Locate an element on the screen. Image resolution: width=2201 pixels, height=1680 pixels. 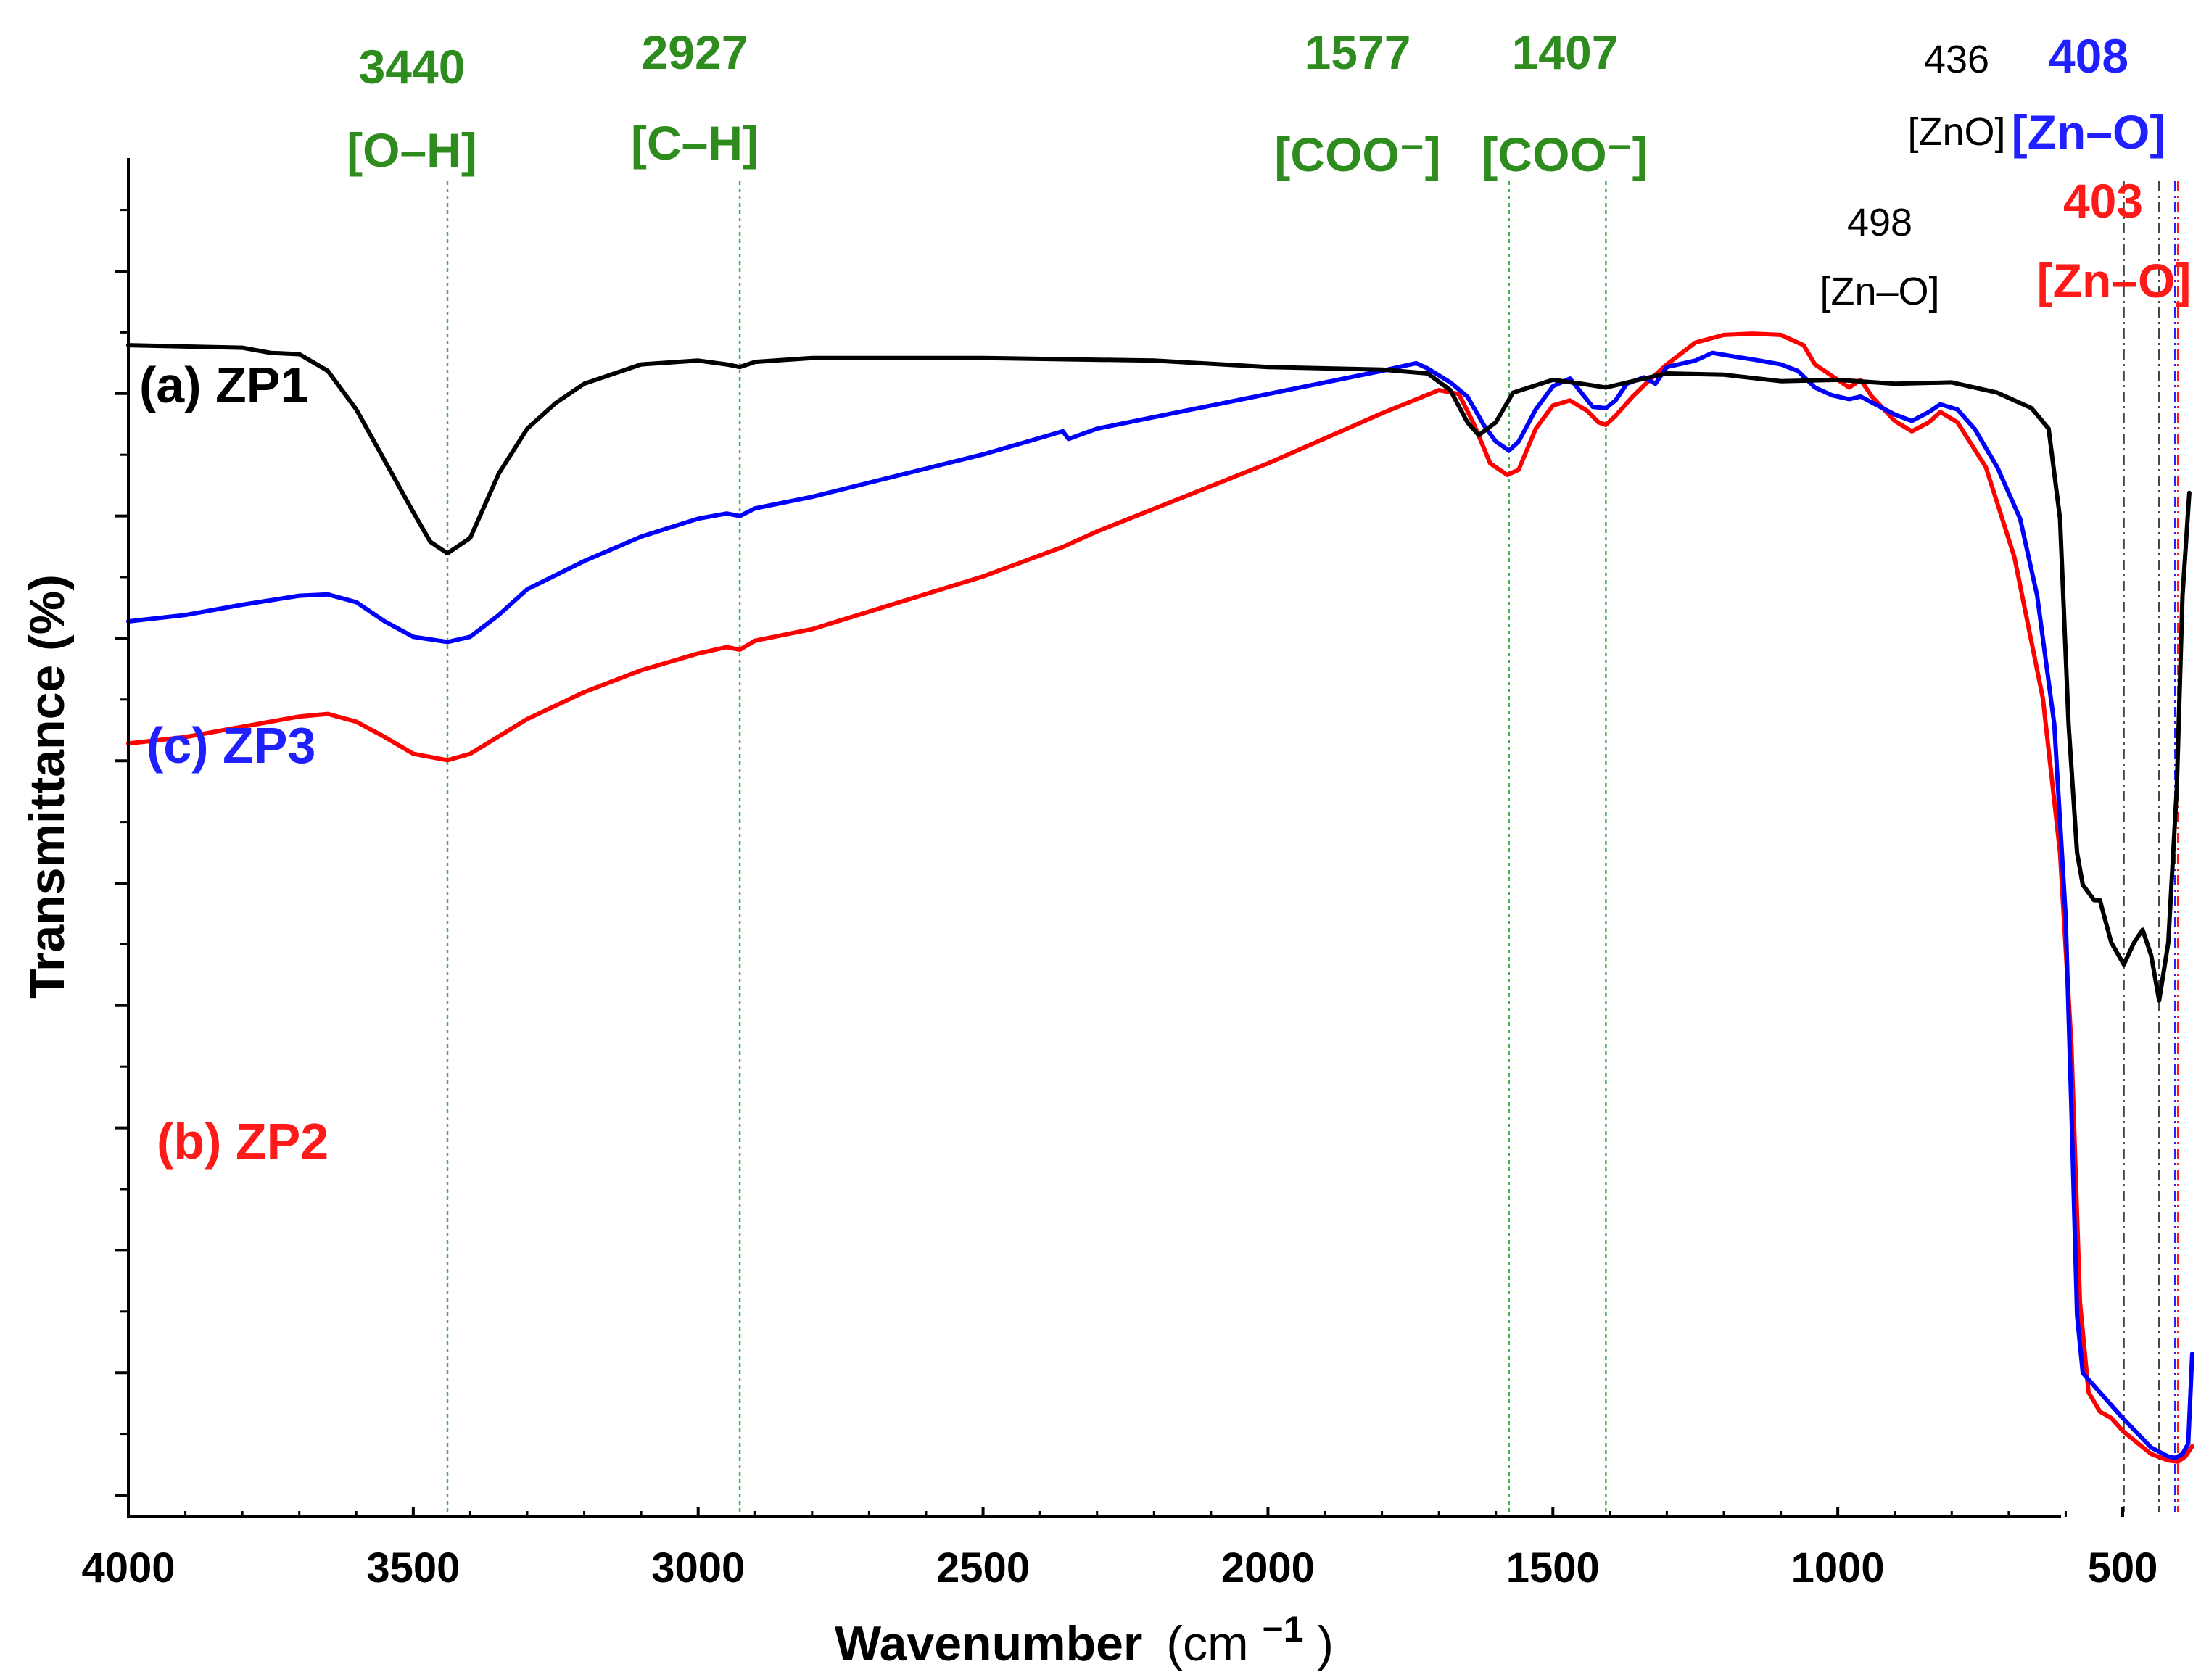
ann-403-assignment: [Zn–O] is located at coordinates (2114, 280).